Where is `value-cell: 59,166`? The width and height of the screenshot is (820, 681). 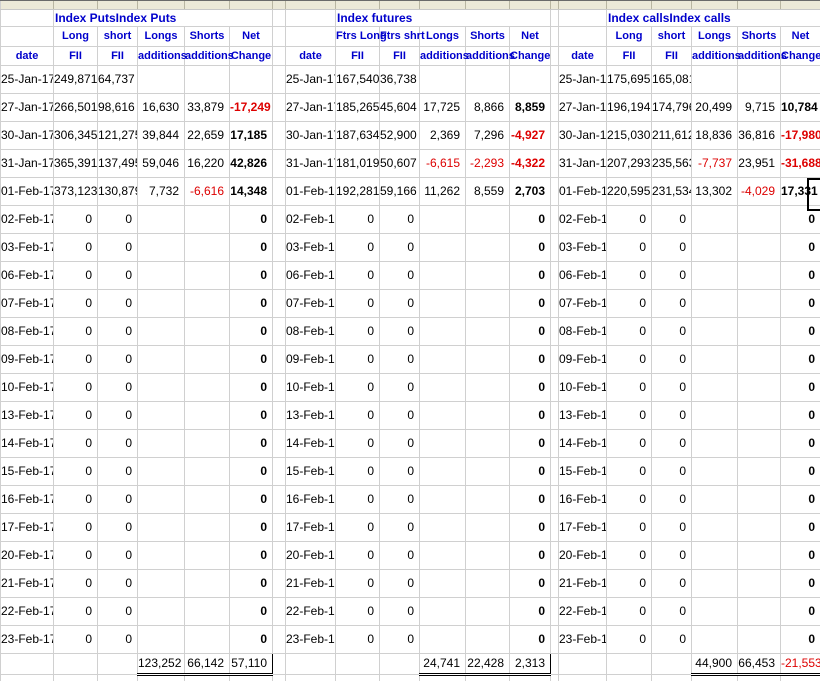
value-cell: 59,166 is located at coordinates (399, 191).